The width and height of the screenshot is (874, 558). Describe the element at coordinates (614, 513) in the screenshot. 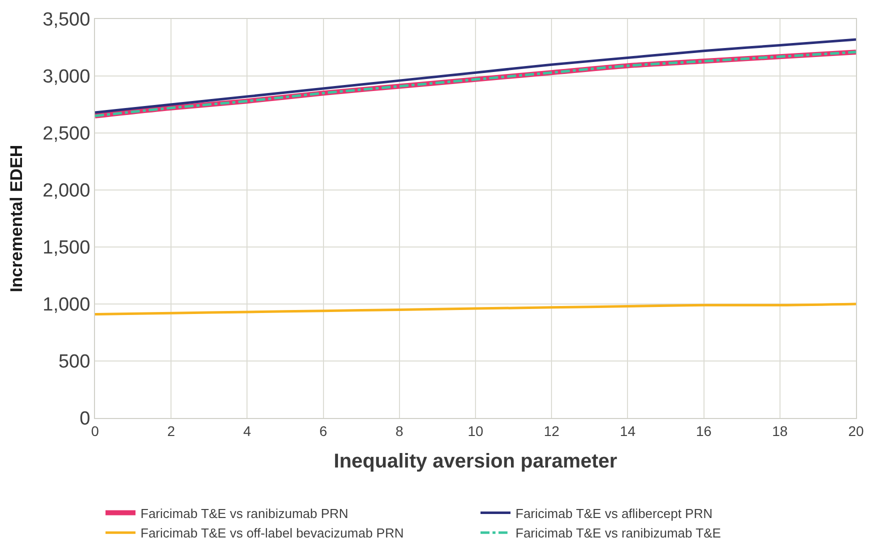

I see `legend-label: Faricimab T&E vs aflibercept PRN` at that location.